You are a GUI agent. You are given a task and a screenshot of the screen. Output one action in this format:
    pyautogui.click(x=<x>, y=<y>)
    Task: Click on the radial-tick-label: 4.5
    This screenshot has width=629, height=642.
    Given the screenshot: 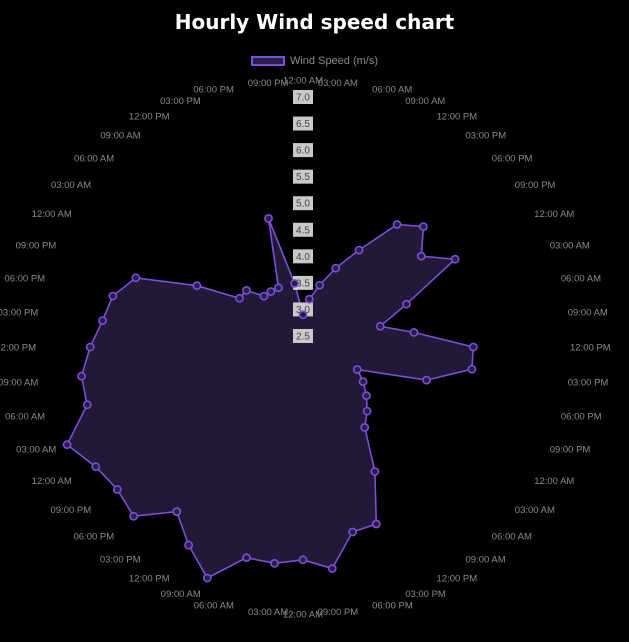 What is the action you would take?
    pyautogui.click(x=303, y=230)
    